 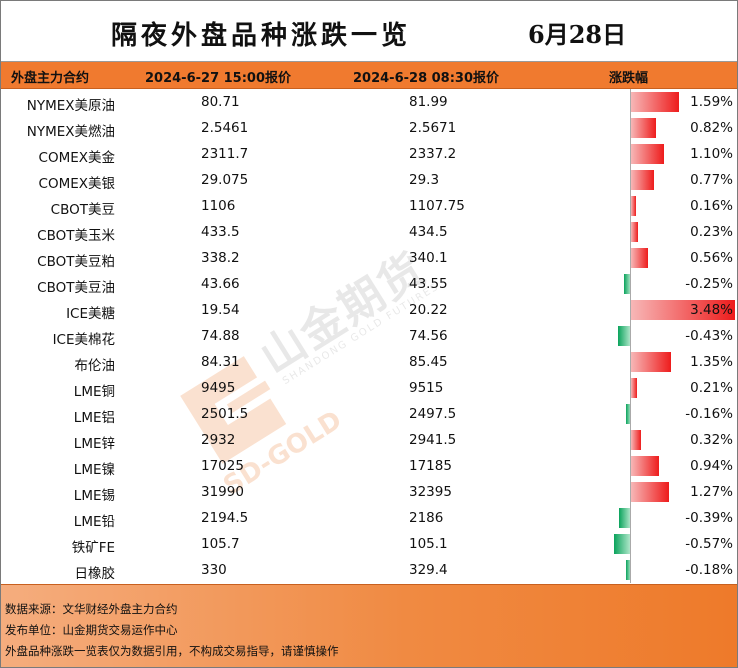 I want to click on change-percent: 1.59%, so click(x=711, y=102).